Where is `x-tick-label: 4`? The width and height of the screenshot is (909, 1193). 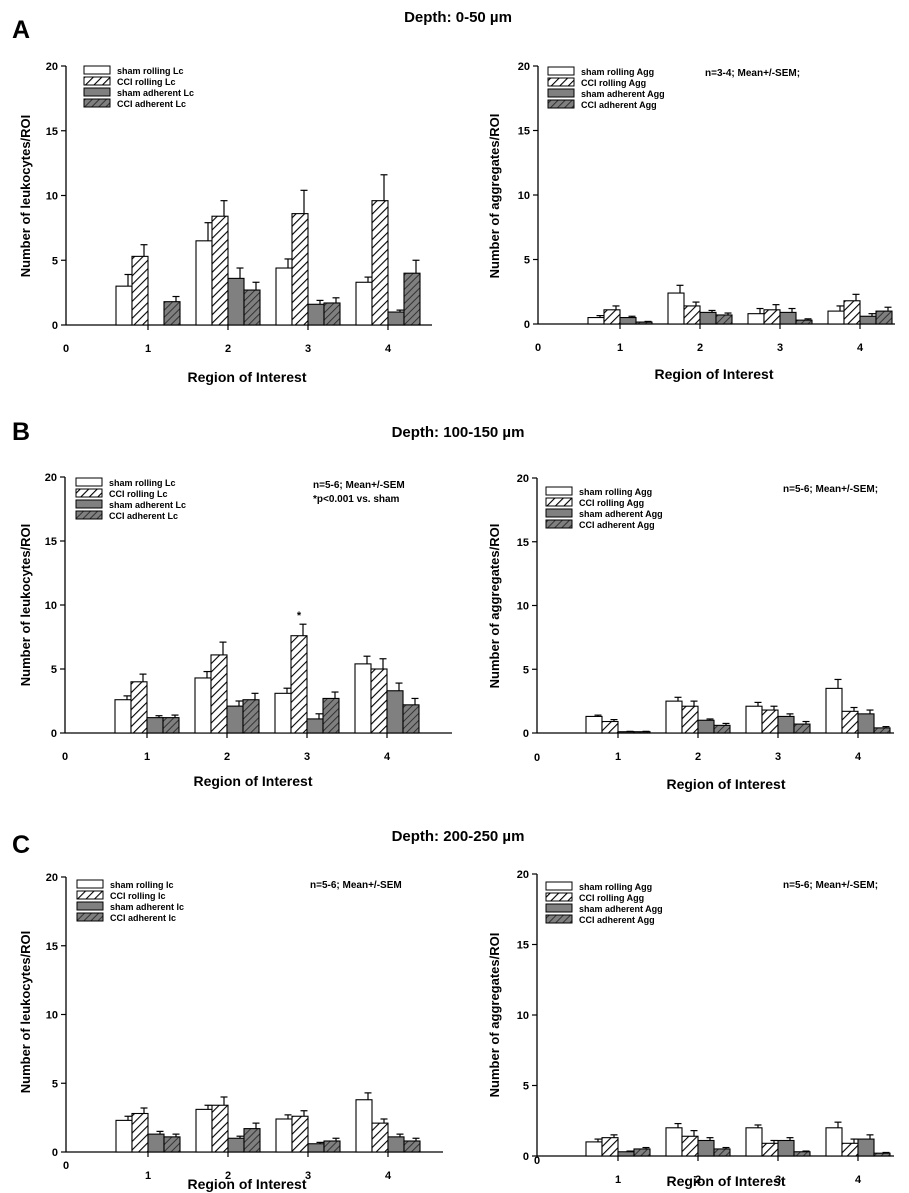
x-tick-label: 4 is located at coordinates (388, 1176).